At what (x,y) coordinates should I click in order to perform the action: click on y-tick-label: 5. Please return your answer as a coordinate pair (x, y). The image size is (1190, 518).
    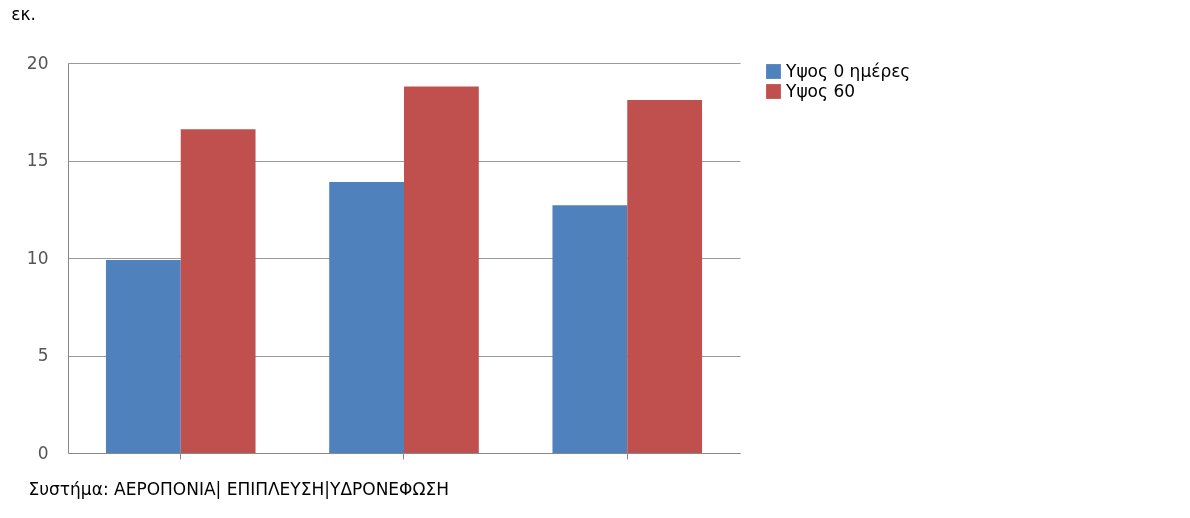
    Looking at the image, I should click on (43, 355).